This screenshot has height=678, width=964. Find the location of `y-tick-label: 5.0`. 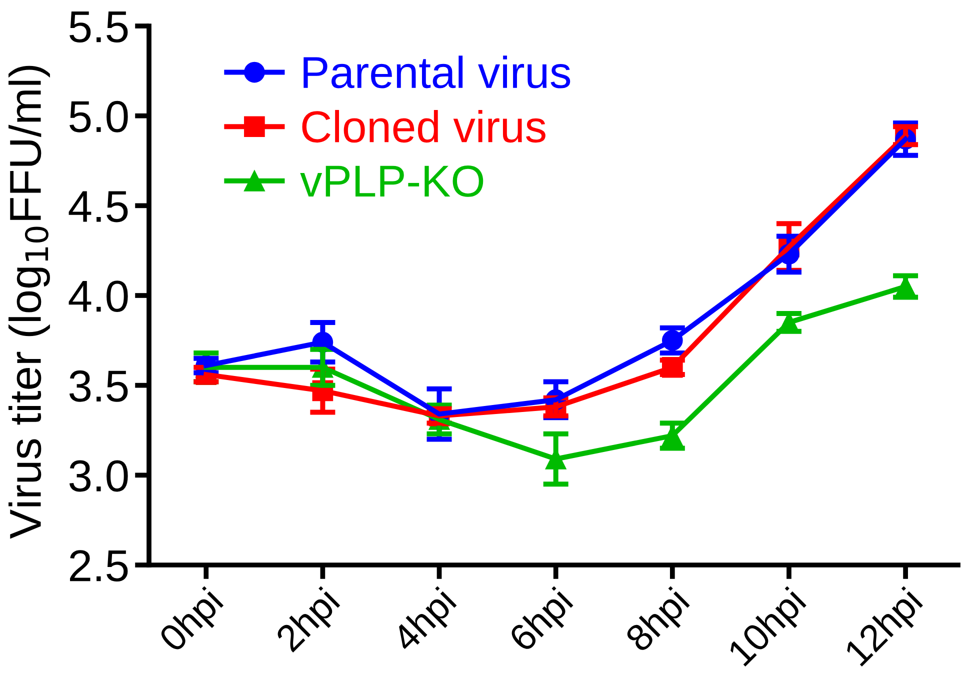

y-tick-label: 5.0 is located at coordinates (99, 116).